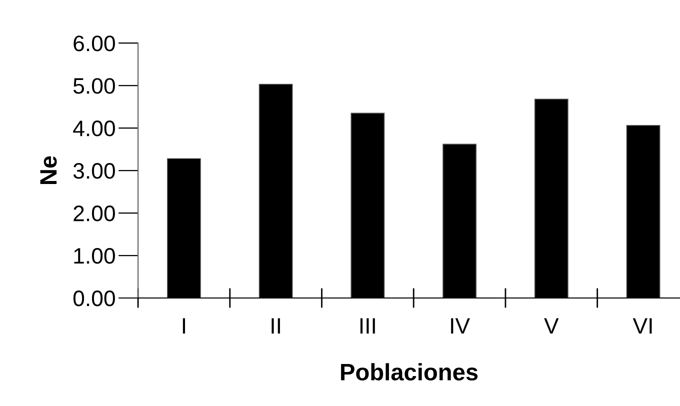 The height and width of the screenshot is (406, 680). Describe the element at coordinates (367, 326) in the screenshot. I see `x-tick-label: III` at that location.